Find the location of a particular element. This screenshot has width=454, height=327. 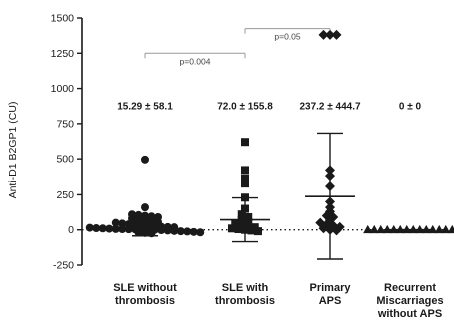

group-stat-label: 237.2 ± 444.7 is located at coordinates (330, 107).